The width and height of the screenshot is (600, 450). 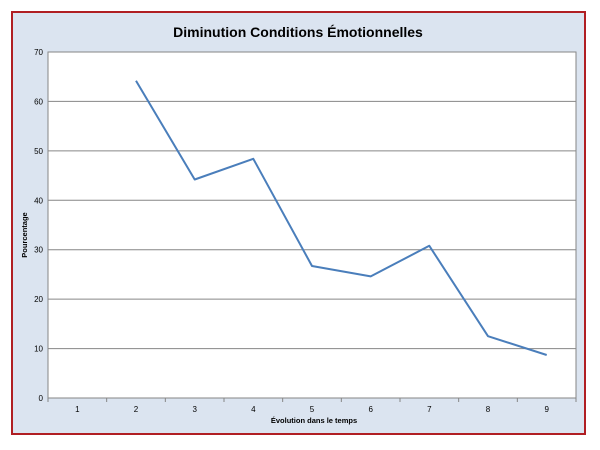 What do you see at coordinates (38, 349) in the screenshot?
I see `y-tick-label: 10` at bounding box center [38, 349].